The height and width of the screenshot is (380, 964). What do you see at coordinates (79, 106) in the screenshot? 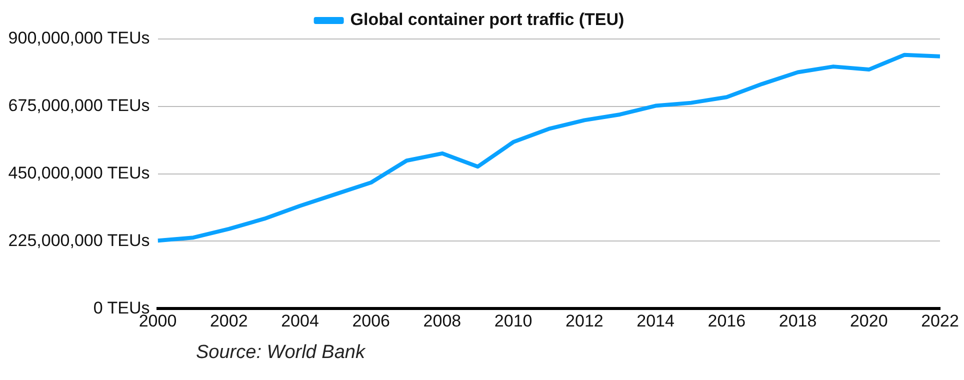
I see `y-tick-label: 675,000,000 TEUs` at bounding box center [79, 106].